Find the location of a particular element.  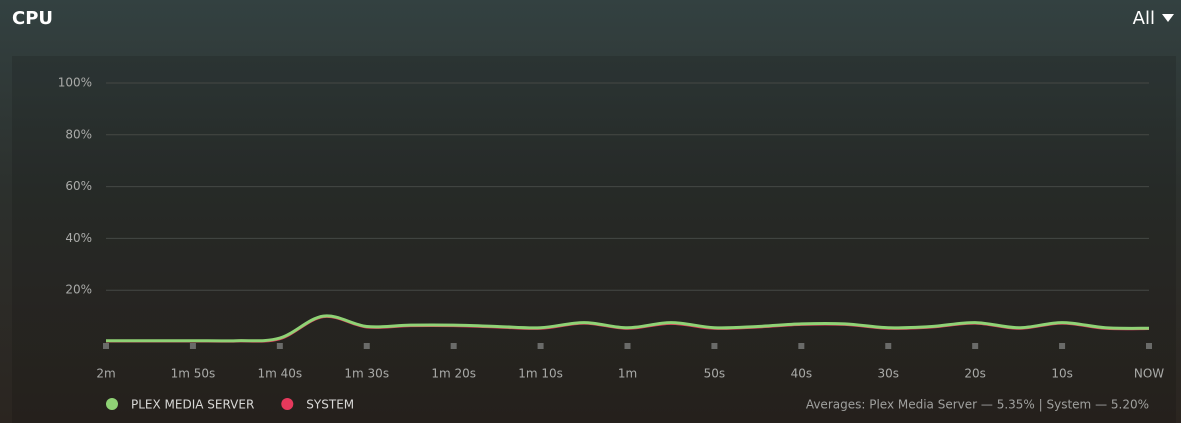

x-tick-label: 1m is located at coordinates (627, 374).